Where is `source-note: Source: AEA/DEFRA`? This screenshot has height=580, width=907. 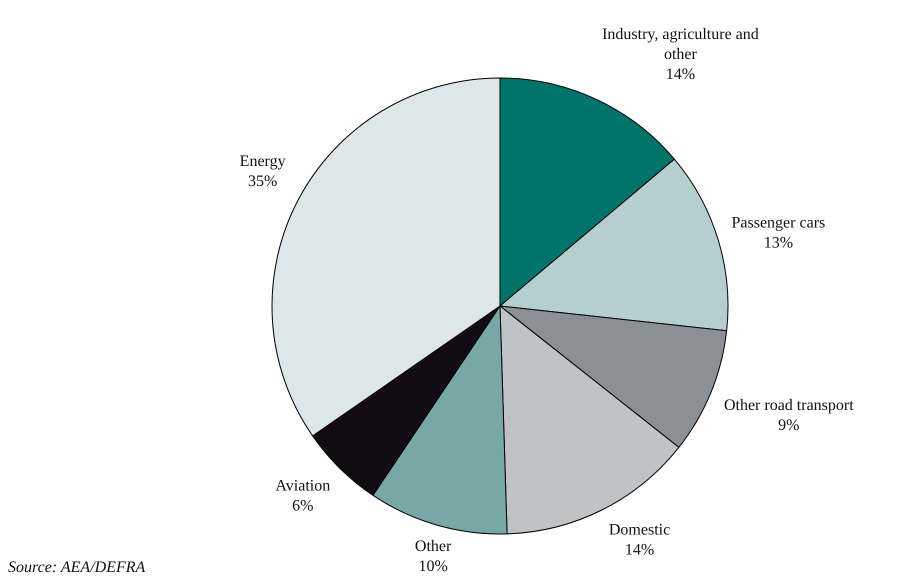
source-note: Source: AEA/DEFRA is located at coordinates (77, 567).